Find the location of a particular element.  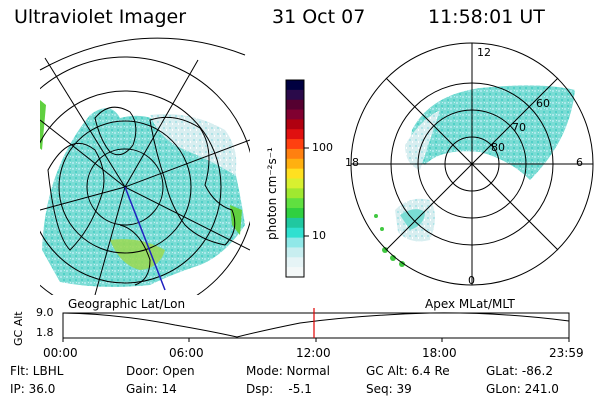

apex-caption: Apex MLat/MLT is located at coordinates (470, 304).